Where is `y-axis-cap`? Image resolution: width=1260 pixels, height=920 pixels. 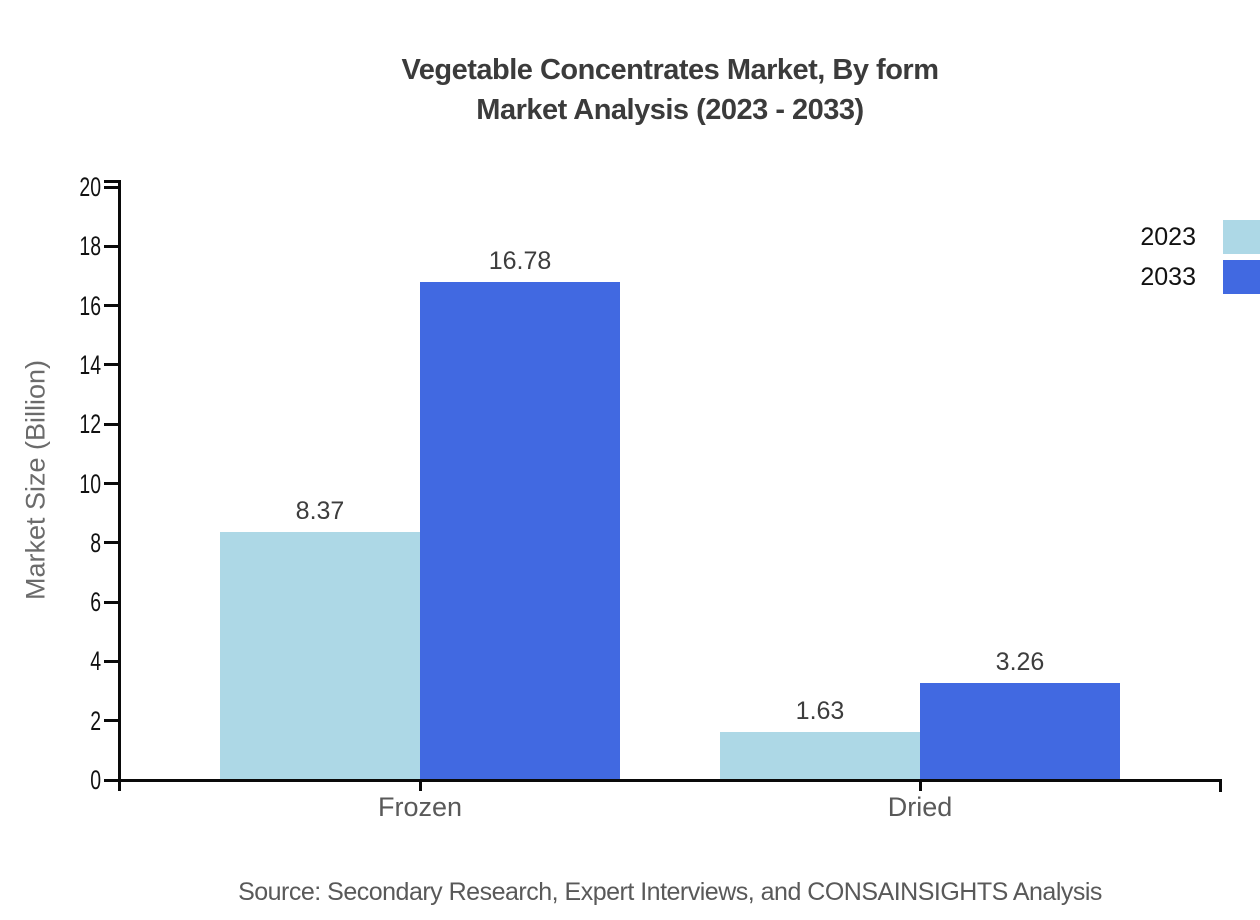 y-axis-cap is located at coordinates (111, 181).